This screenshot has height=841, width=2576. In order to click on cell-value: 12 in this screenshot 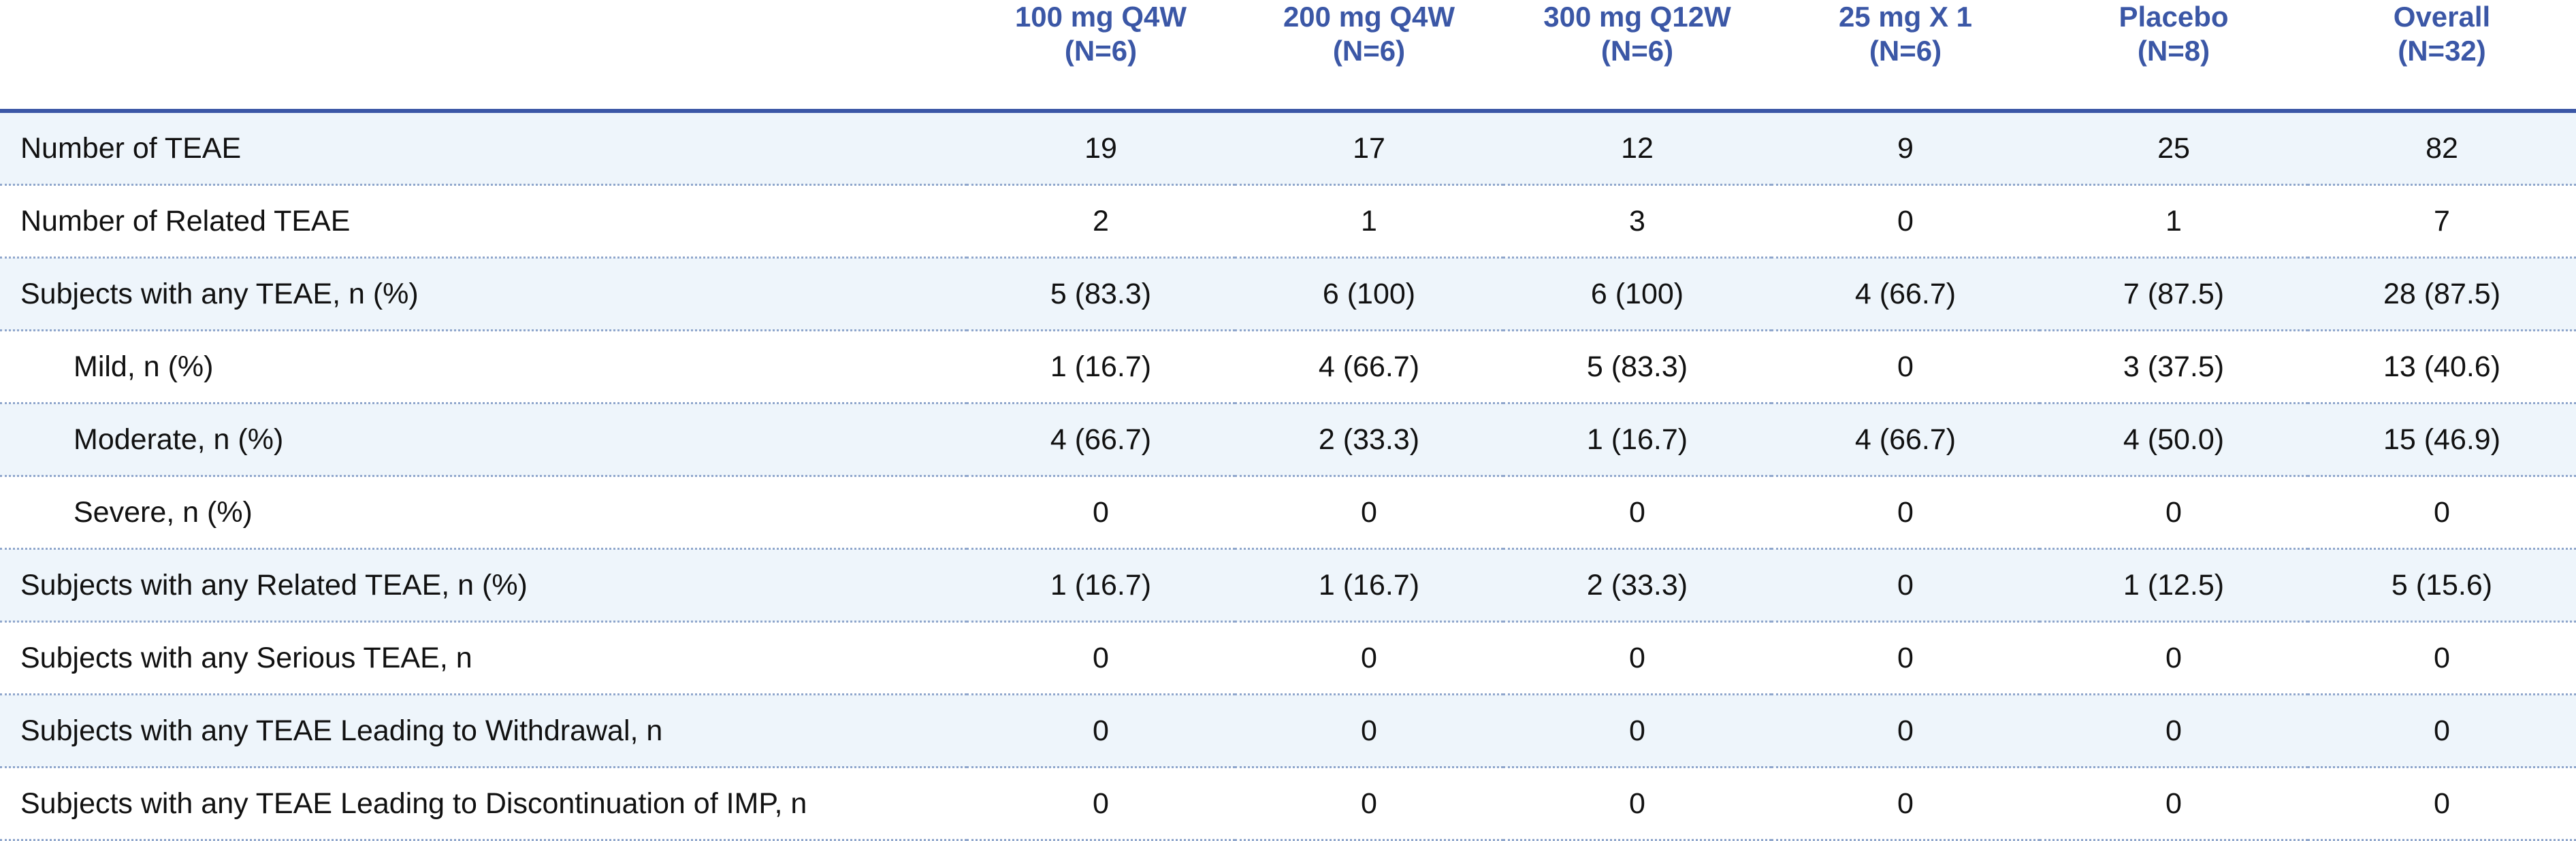, I will do `click(1637, 148)`.